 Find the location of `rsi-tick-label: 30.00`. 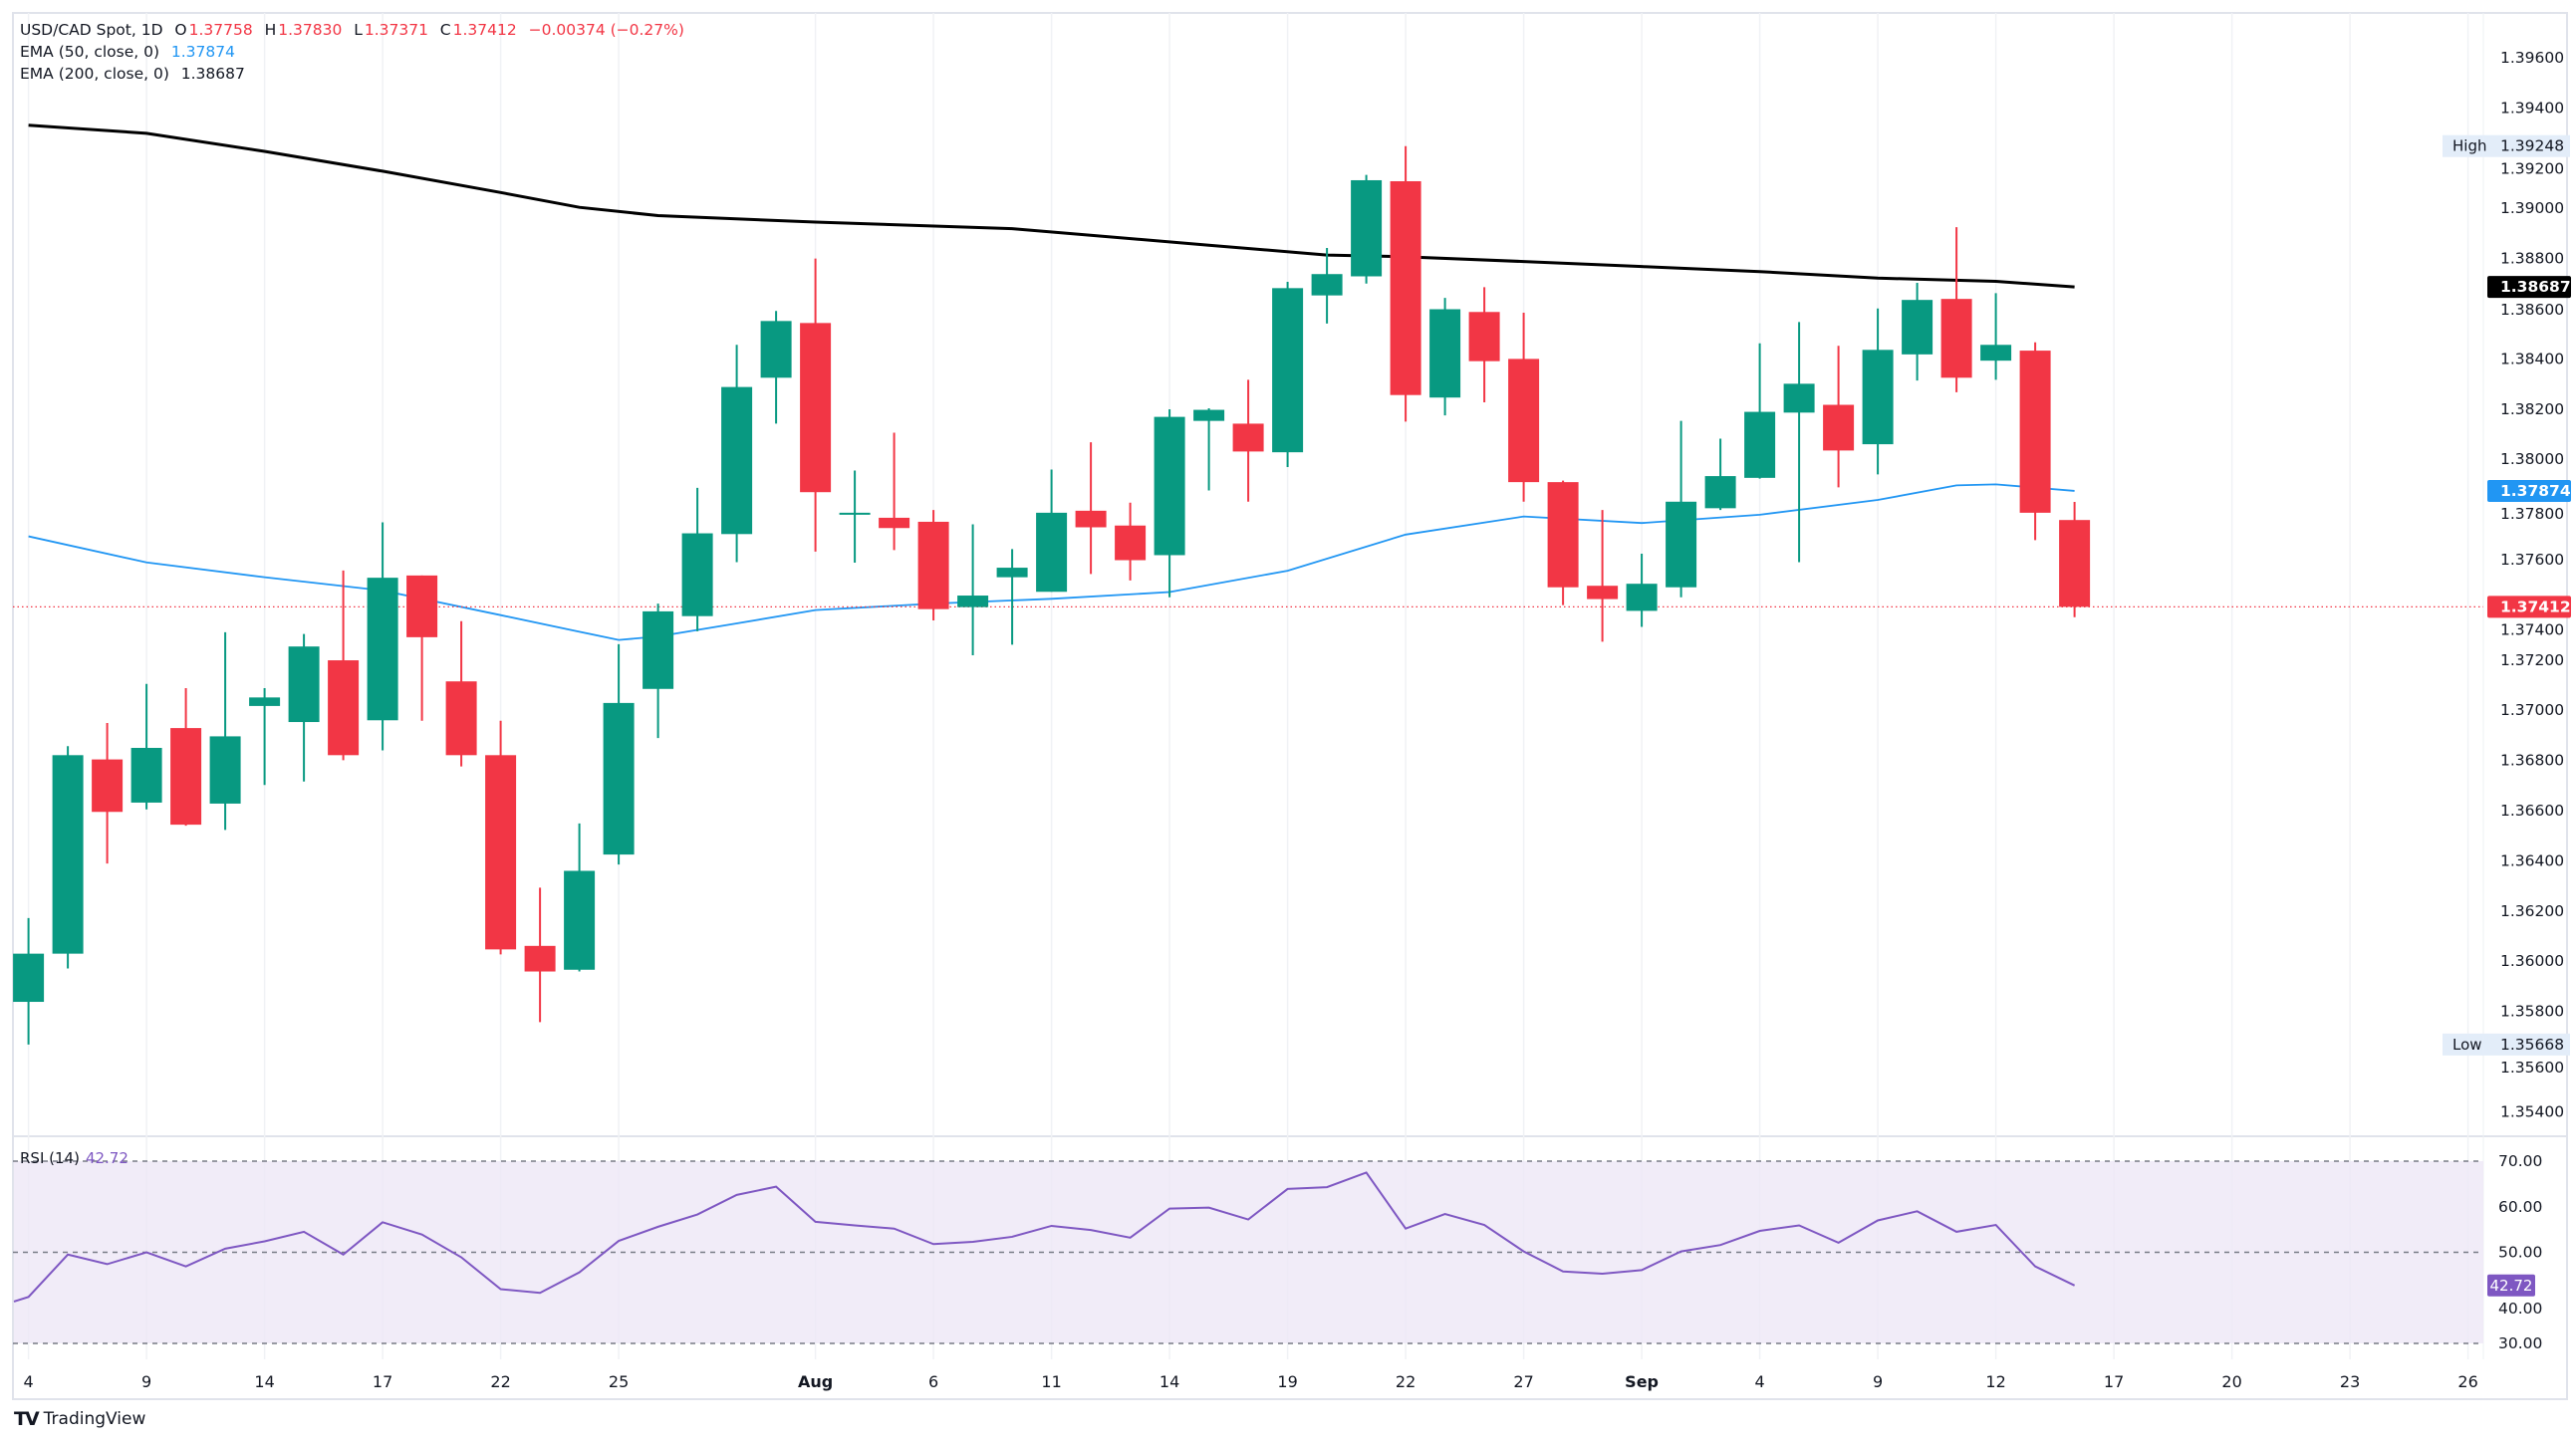

rsi-tick-label: 30.00 is located at coordinates (2520, 1343).